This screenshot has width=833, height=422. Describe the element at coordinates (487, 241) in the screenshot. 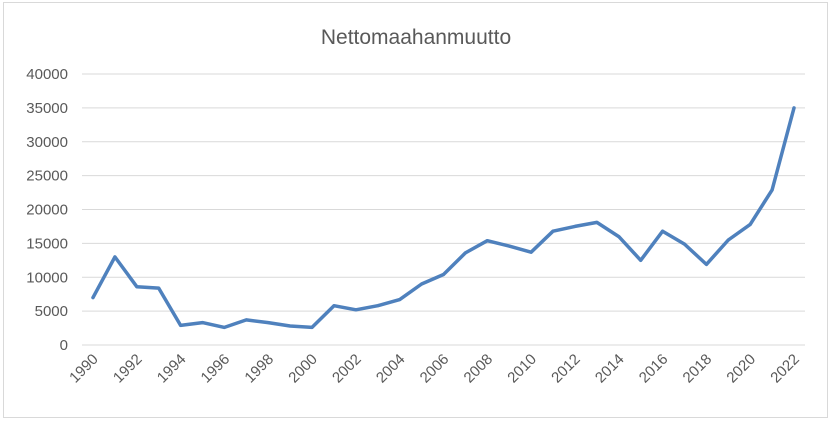

I see `data-point-2008` at that location.